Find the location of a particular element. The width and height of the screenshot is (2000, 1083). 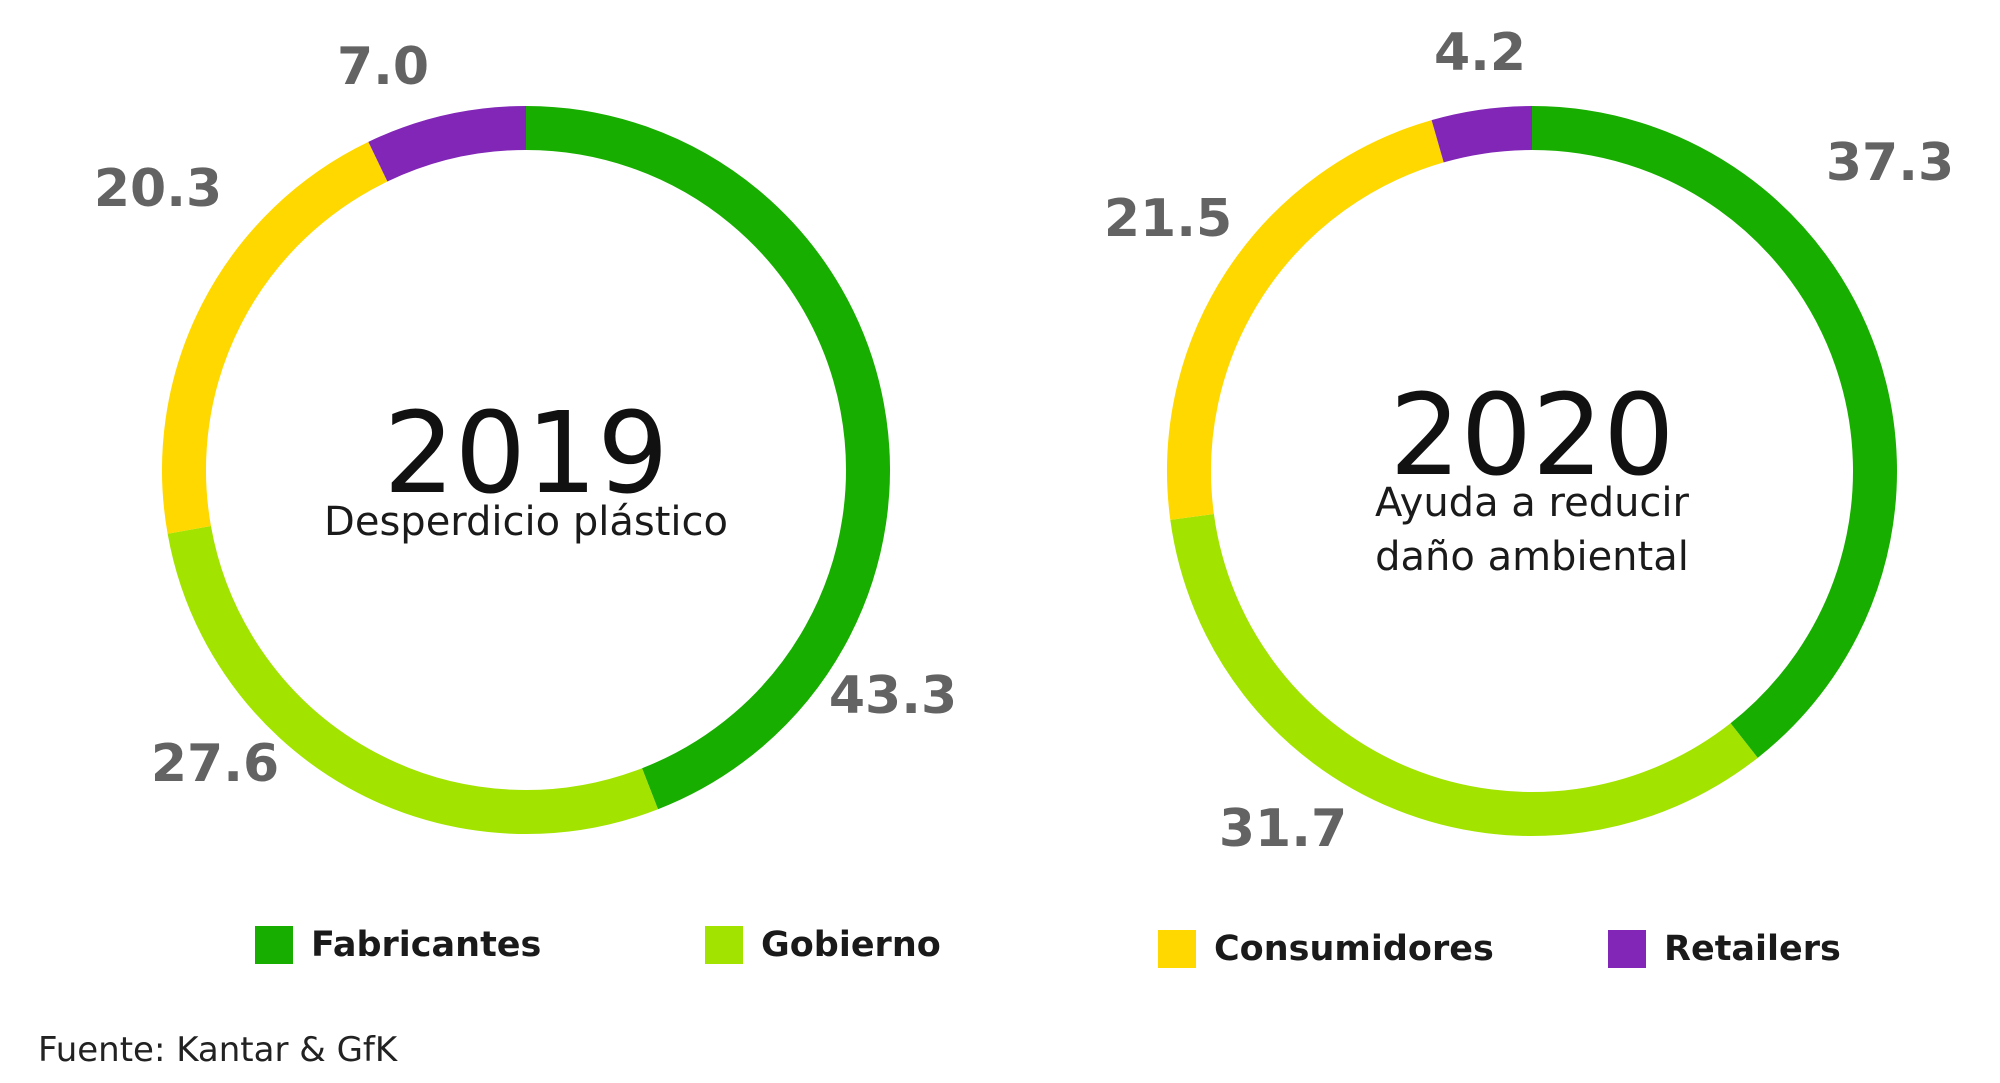

source-note: Fuente: Kantar & GfK is located at coordinates (218, 1050).